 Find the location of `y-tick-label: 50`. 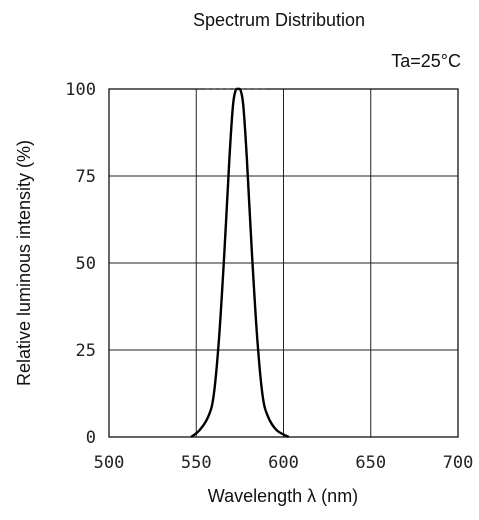

y-tick-label: 50 is located at coordinates (86, 264).